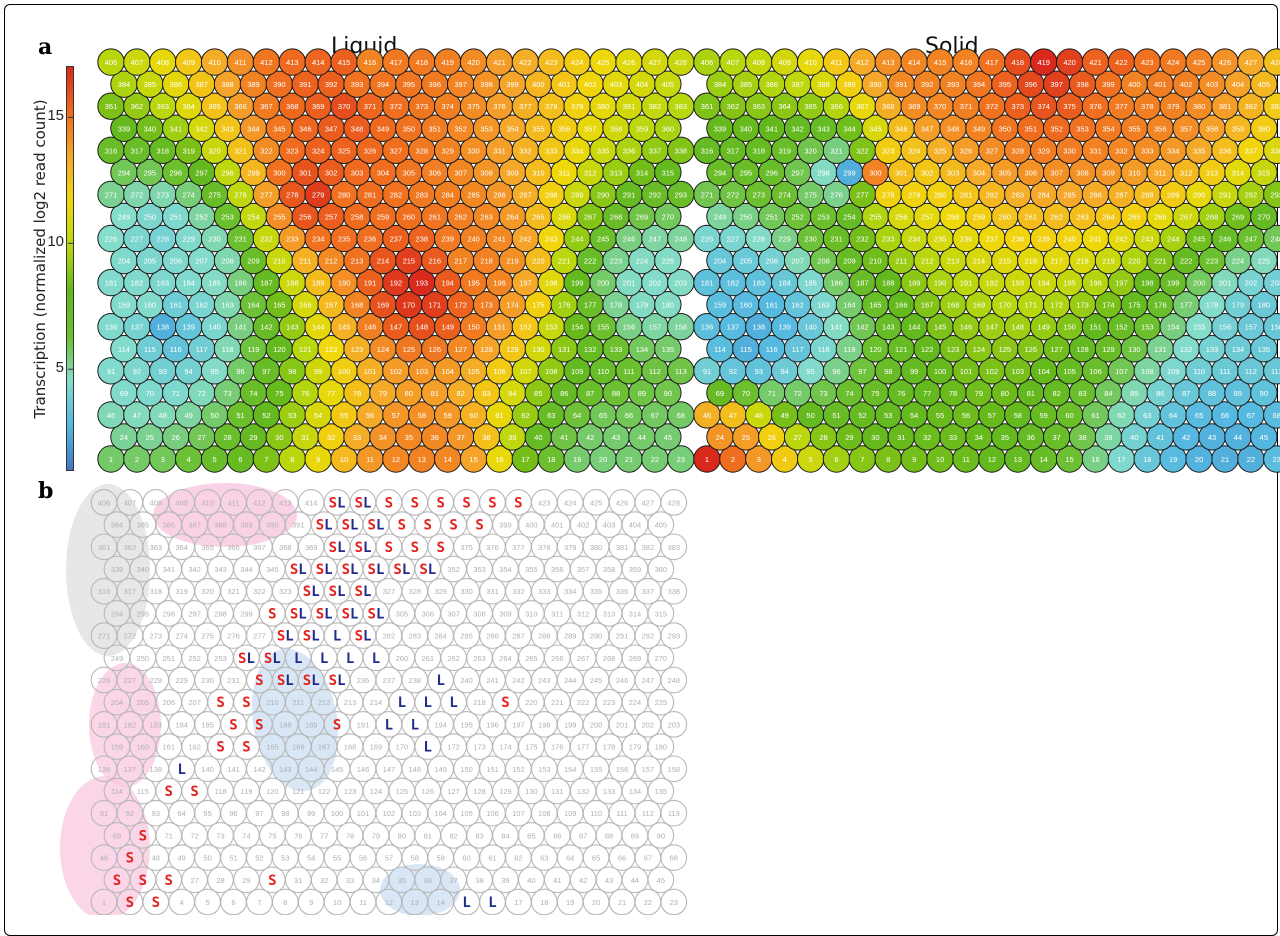 The height and width of the screenshot is (936, 1280). What do you see at coordinates (622, 680) in the screenshot?
I see `panel-b-cell-number: 246` at bounding box center [622, 680].